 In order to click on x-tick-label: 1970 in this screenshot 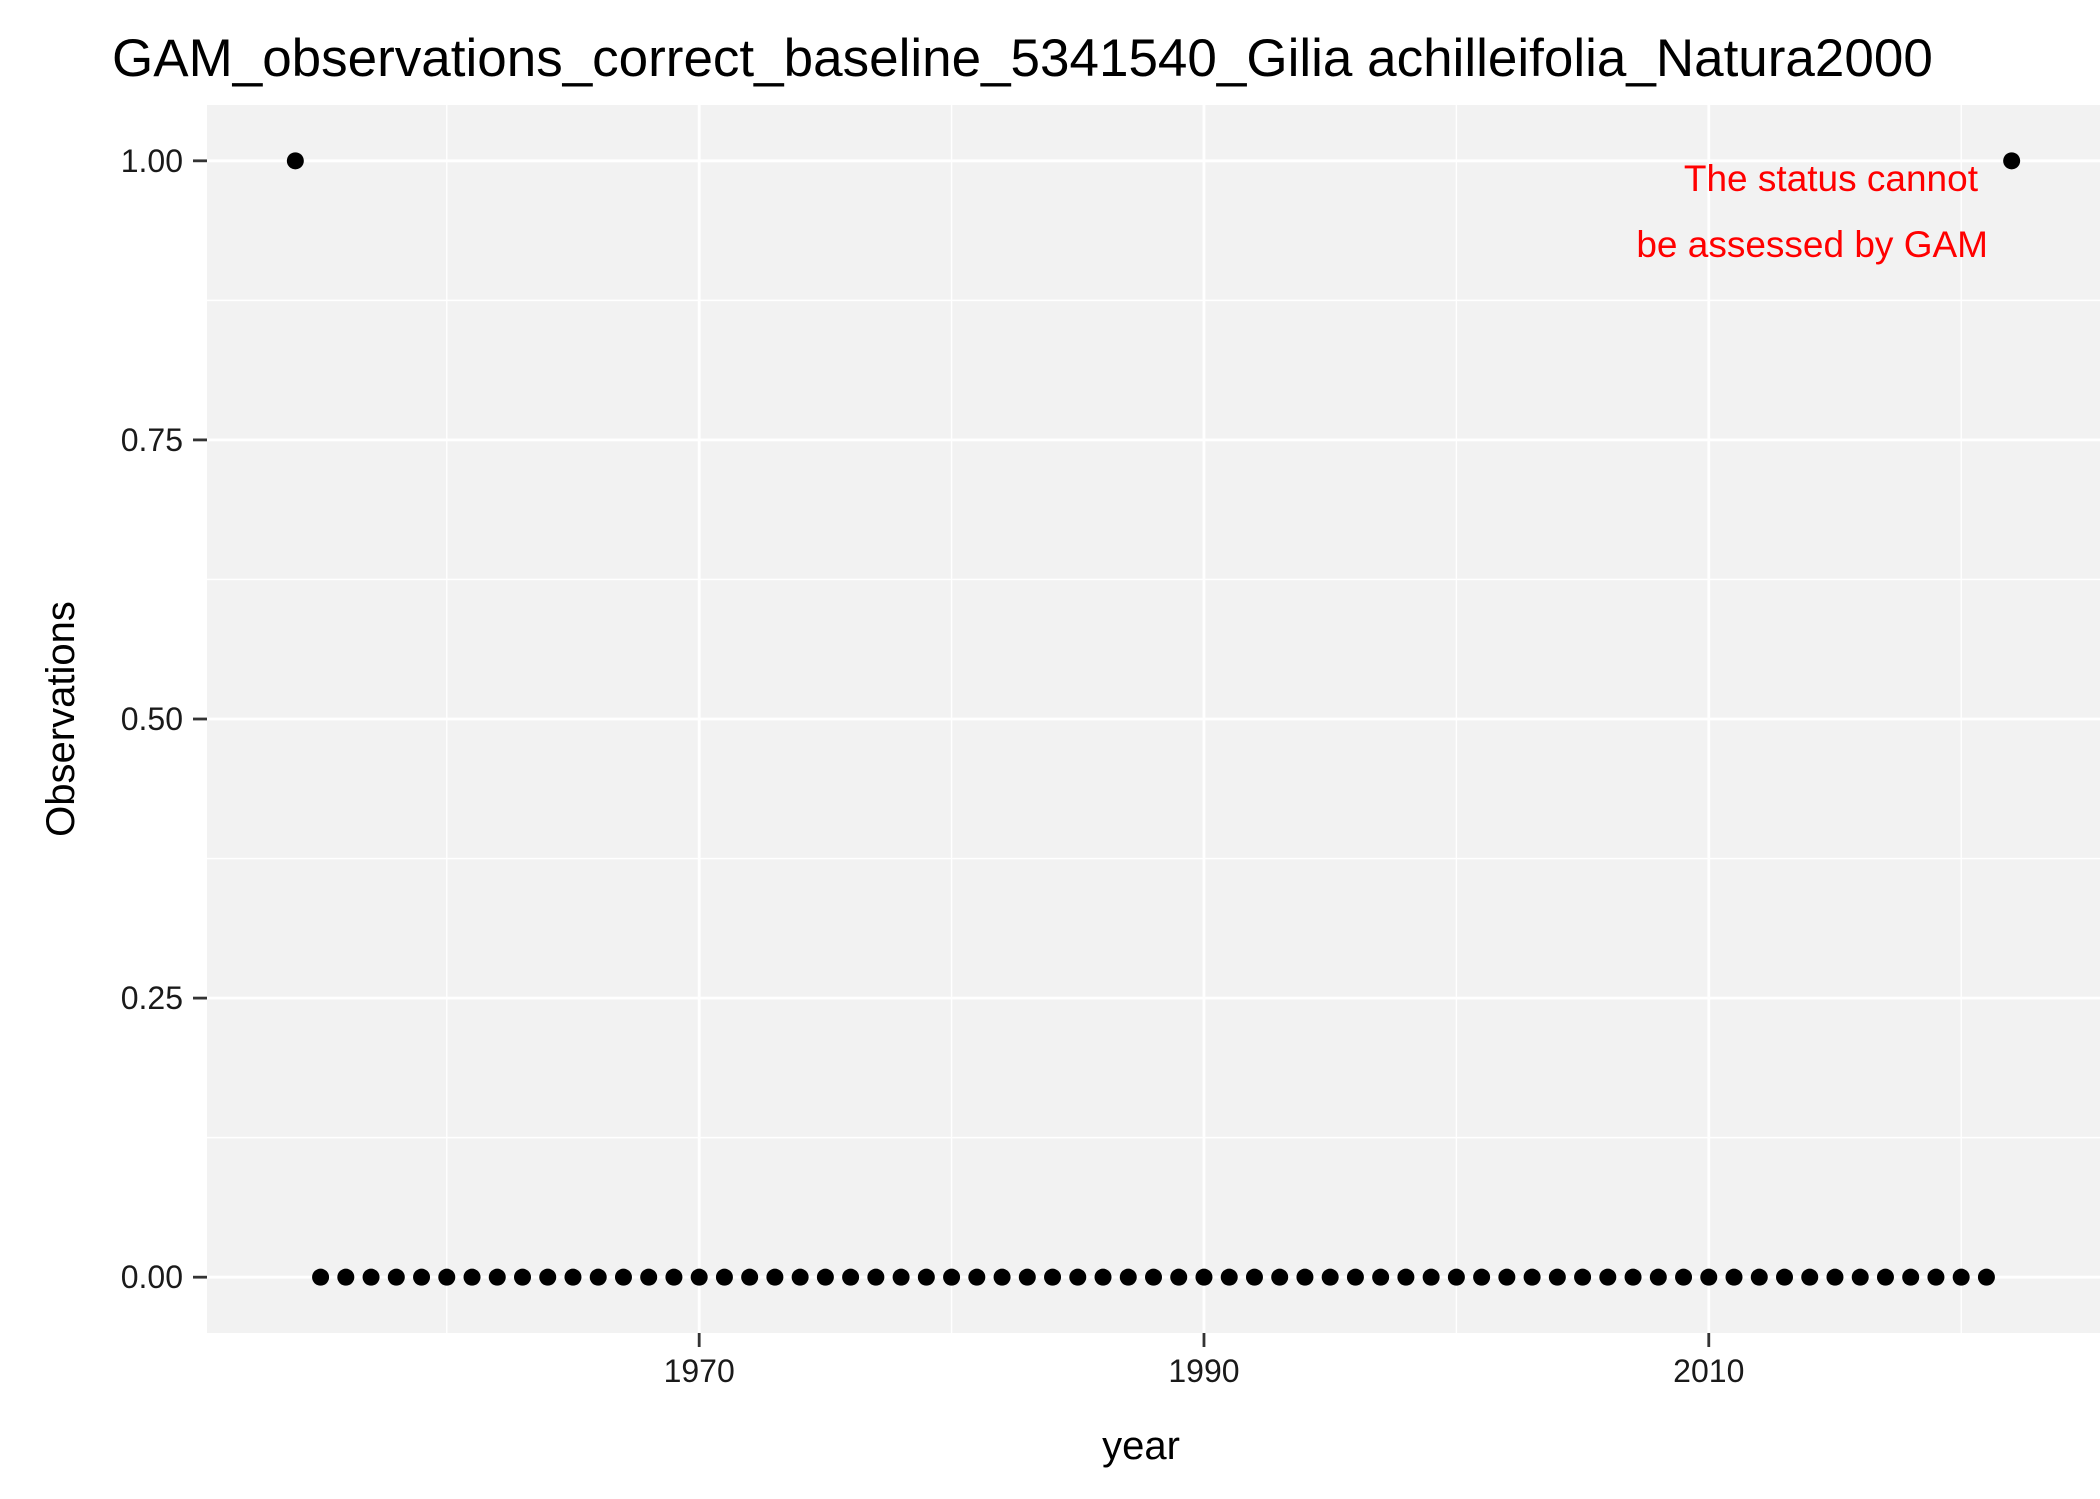, I will do `click(699, 1371)`.